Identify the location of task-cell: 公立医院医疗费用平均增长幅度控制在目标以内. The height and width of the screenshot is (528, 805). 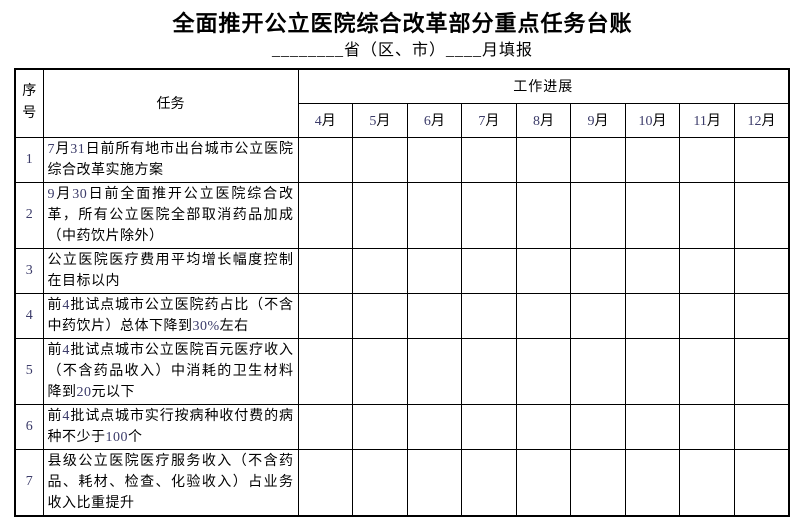
(170, 270).